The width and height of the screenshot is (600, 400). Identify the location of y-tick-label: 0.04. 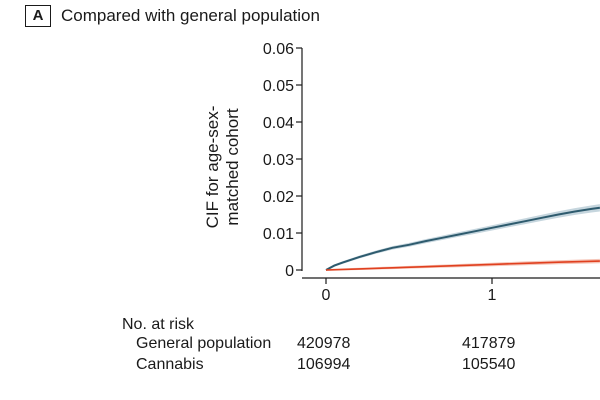
(278, 123).